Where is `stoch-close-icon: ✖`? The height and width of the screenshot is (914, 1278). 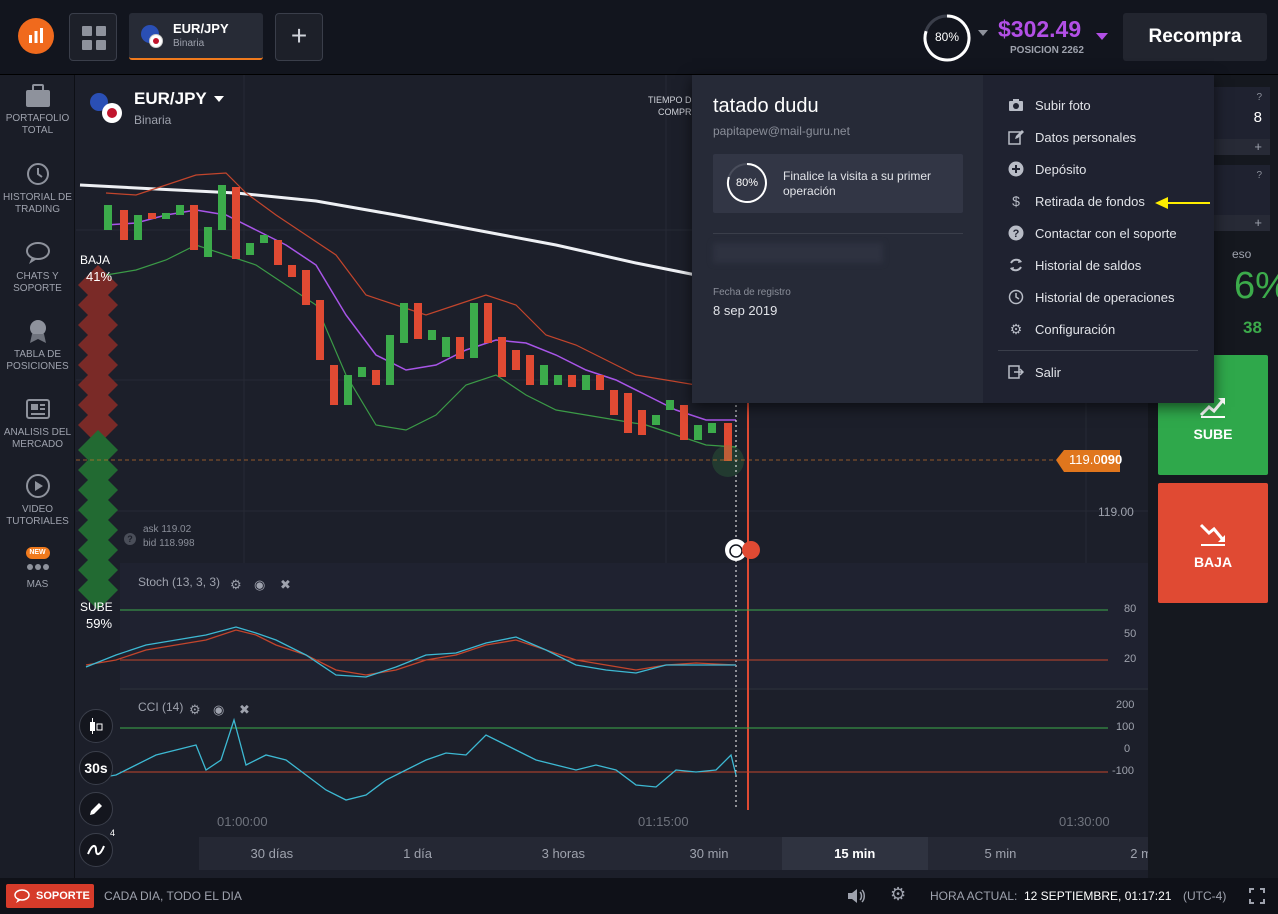
stoch-close-icon: ✖ is located at coordinates (285, 584).